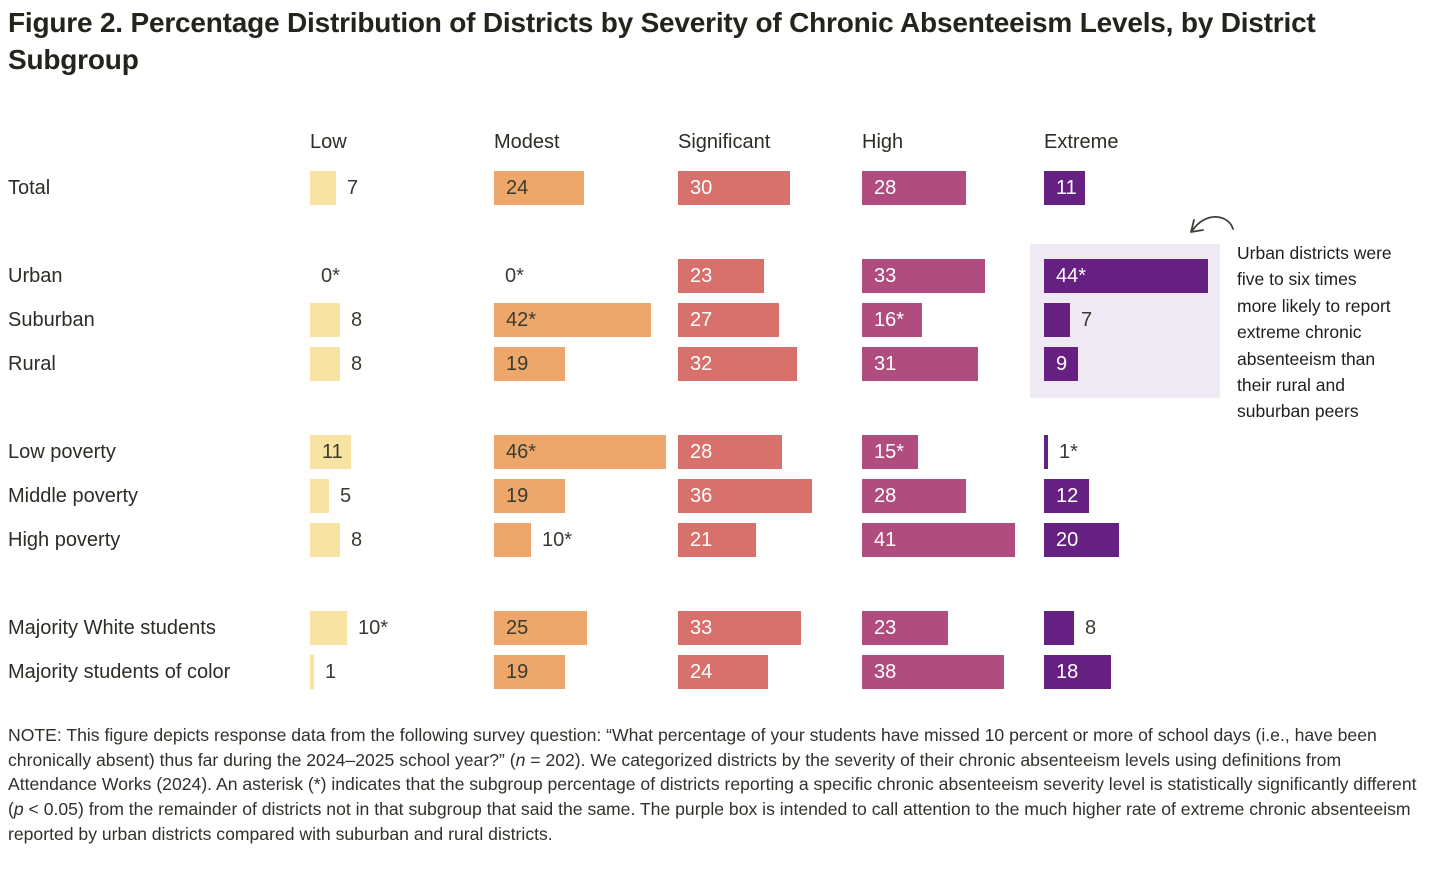 The image size is (1430, 882). What do you see at coordinates (51, 320) in the screenshot?
I see `row-label-suburban: Suburban` at bounding box center [51, 320].